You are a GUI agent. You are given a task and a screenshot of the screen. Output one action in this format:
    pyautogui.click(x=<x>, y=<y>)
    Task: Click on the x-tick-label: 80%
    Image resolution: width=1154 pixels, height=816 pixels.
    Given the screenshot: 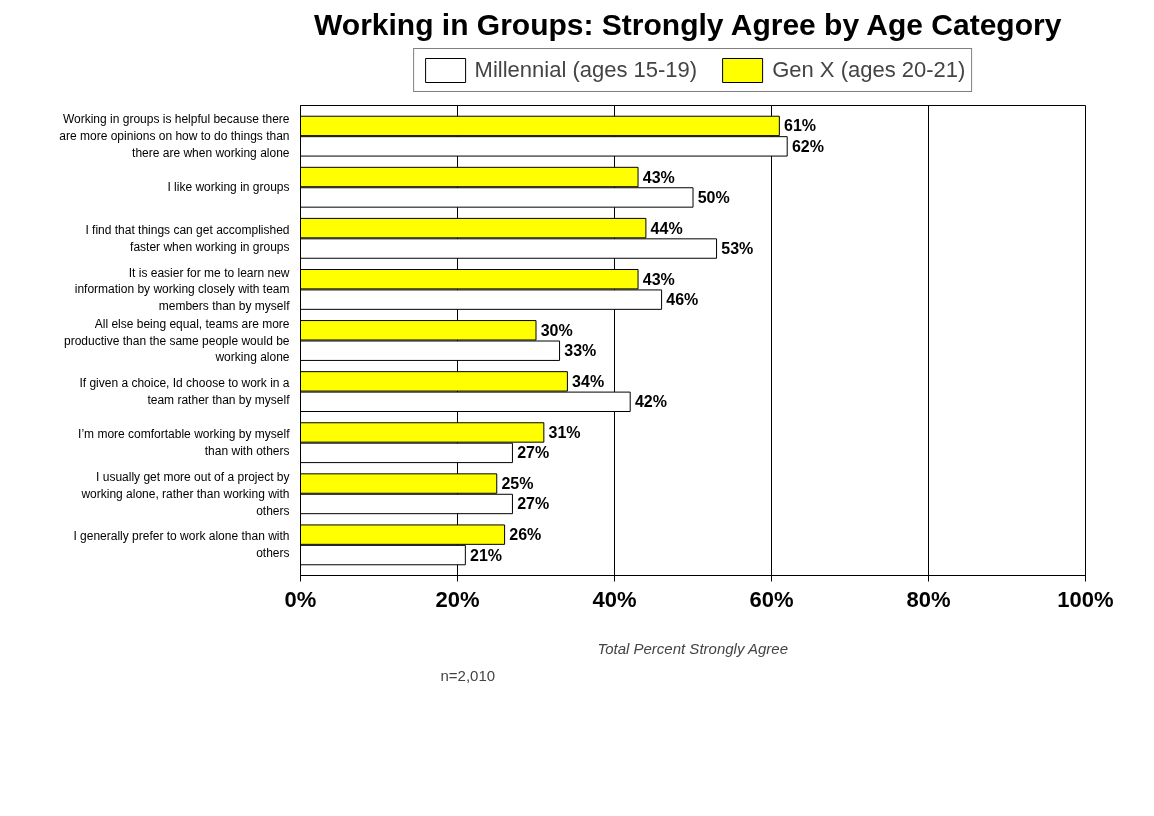 What is the action you would take?
    pyautogui.click(x=928, y=599)
    